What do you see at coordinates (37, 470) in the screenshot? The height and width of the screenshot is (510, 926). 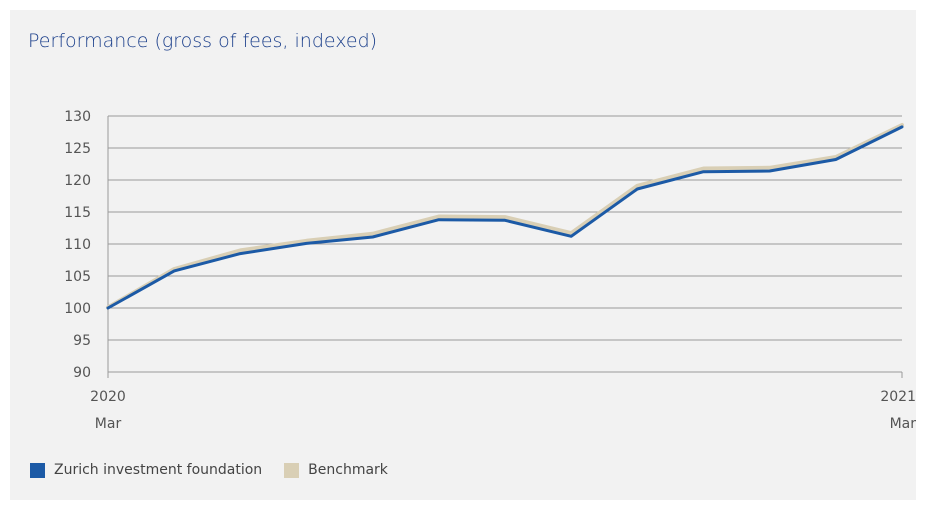 I see `legend-swatch-fund` at bounding box center [37, 470].